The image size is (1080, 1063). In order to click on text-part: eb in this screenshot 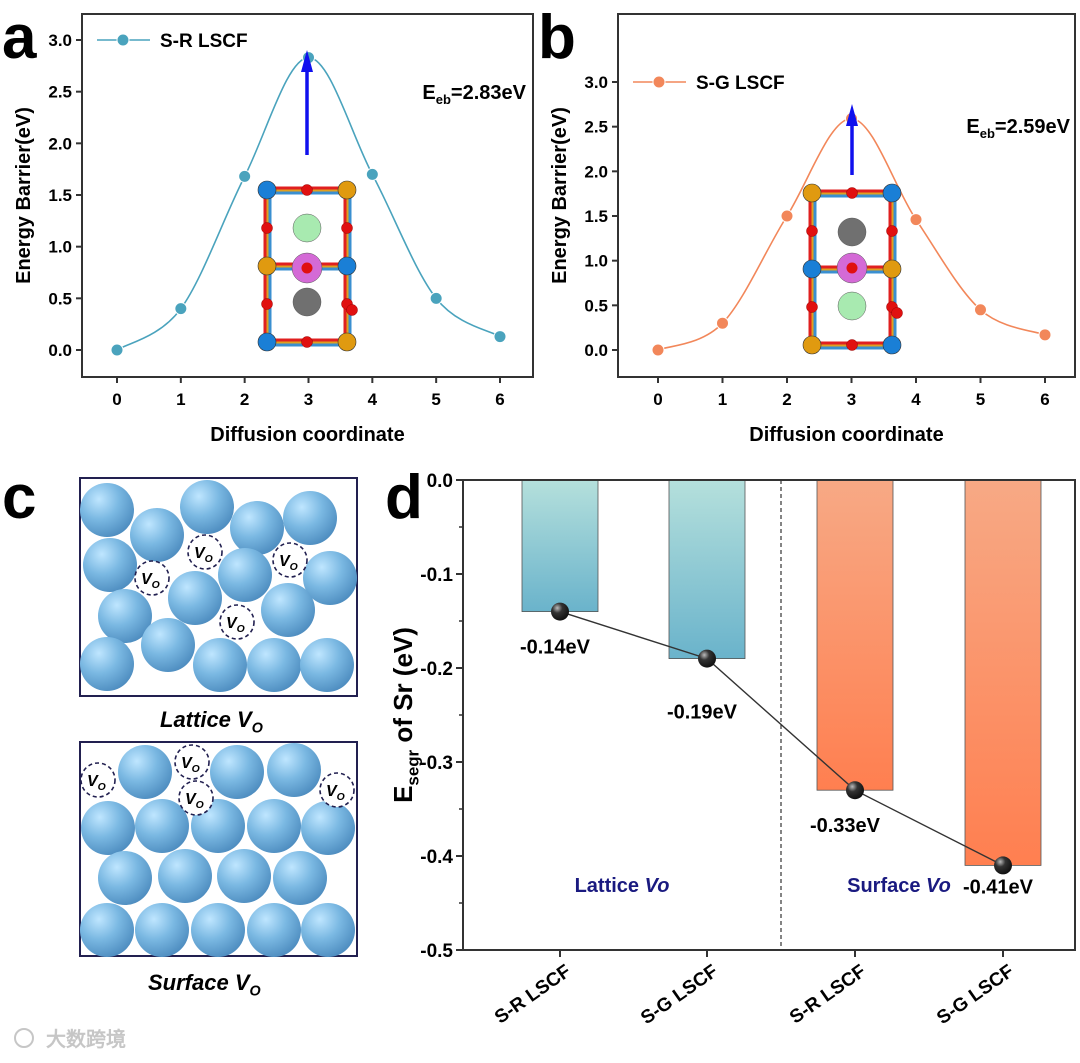, I will do `click(987, 133)`.